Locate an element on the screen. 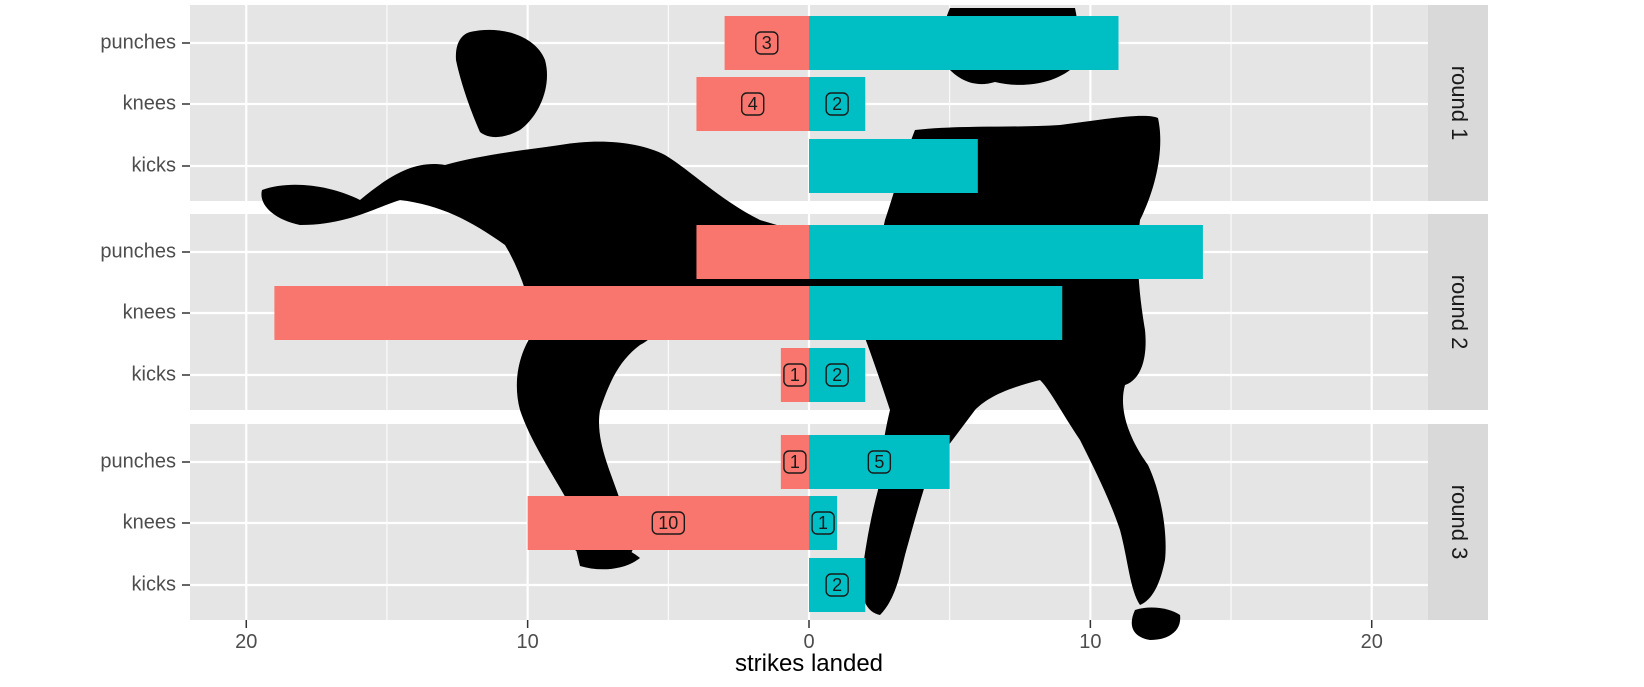 The height and width of the screenshot is (687, 1644). x-tick-label: 0 is located at coordinates (808, 642).